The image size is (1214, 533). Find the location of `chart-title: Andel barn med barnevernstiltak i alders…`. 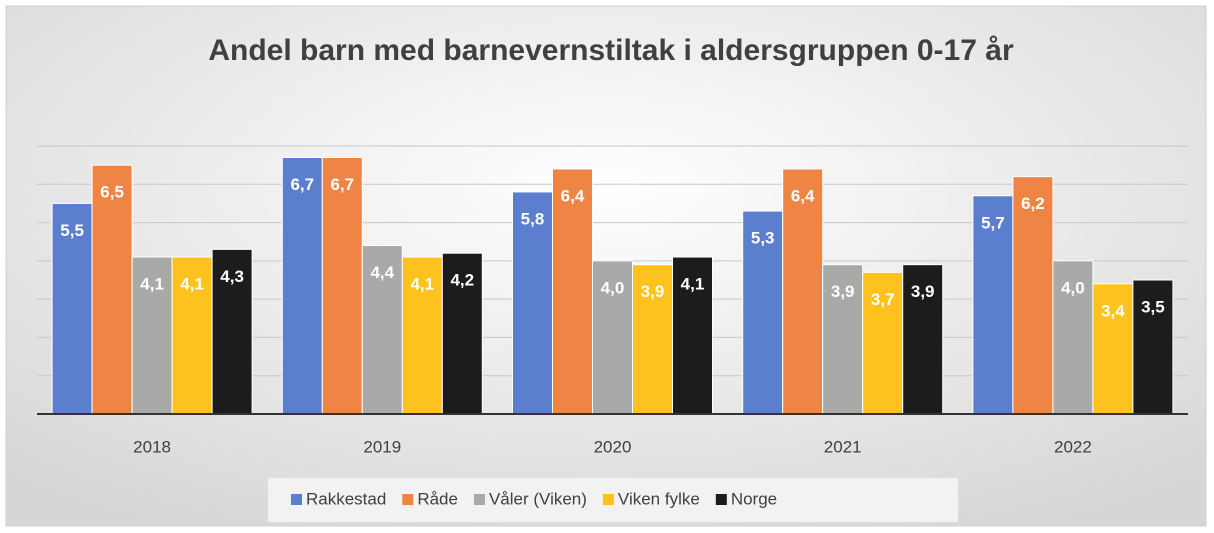

chart-title: Andel barn med barnevernstiltak i alders… is located at coordinates (611, 50).